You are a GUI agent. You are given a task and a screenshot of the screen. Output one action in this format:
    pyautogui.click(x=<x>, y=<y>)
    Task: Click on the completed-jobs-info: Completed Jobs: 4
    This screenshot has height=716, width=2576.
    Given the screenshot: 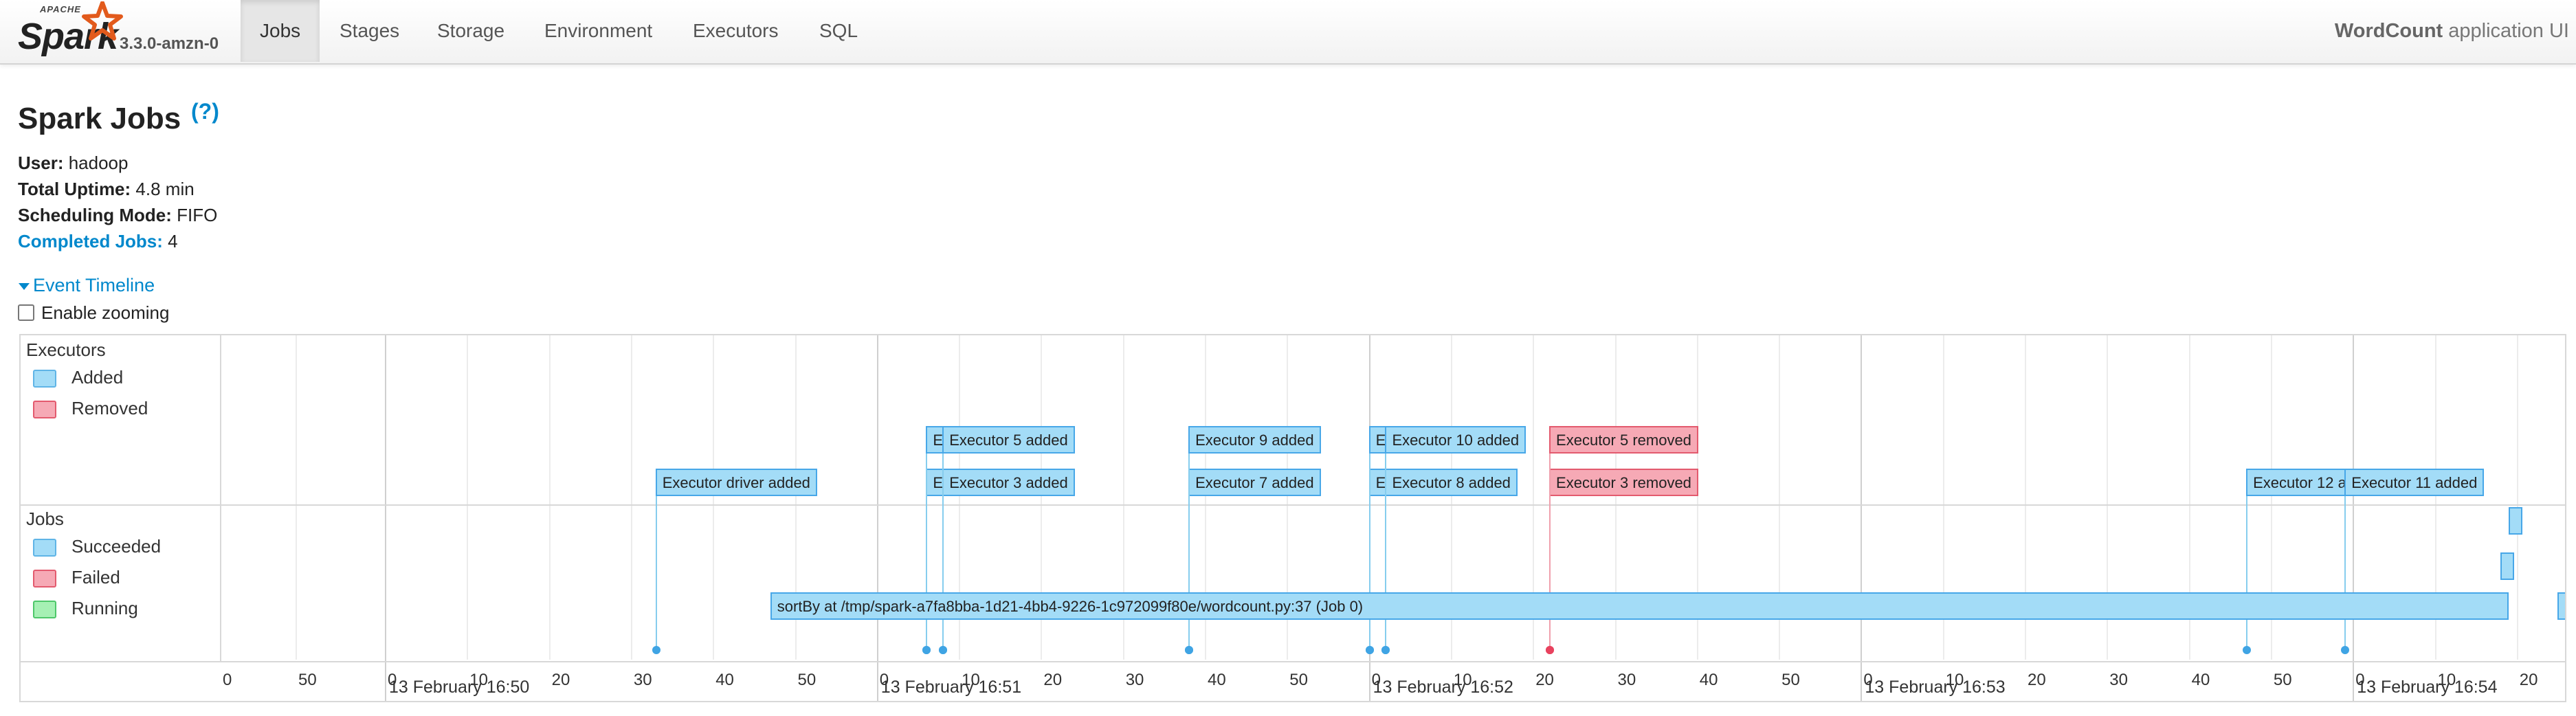 What is the action you would take?
    pyautogui.click(x=98, y=241)
    